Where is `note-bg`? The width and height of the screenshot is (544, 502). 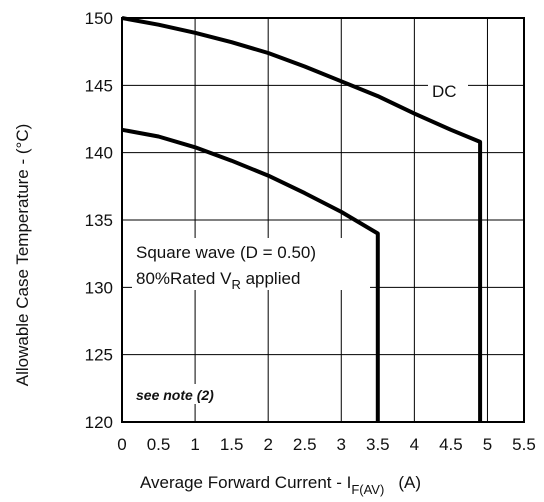 note-bg is located at coordinates (191, 394).